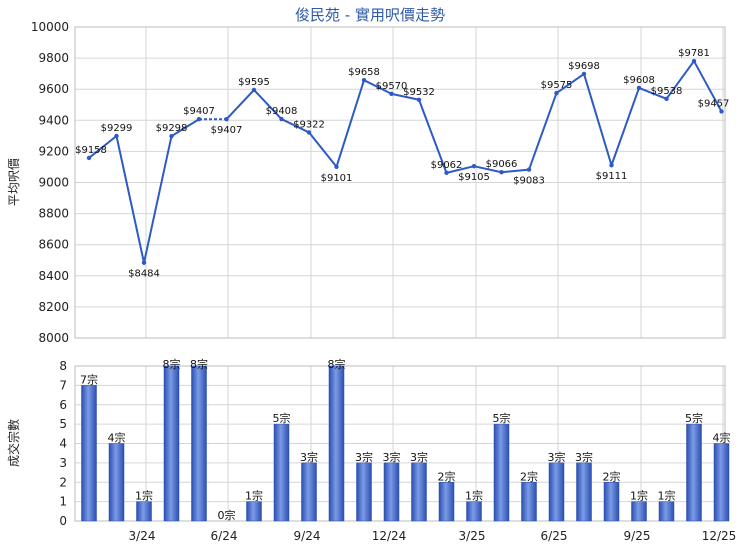 This screenshot has width=740, height=550. Describe the element at coordinates (14, 182) in the screenshot. I see `price-y-axis-label: 平均呎價` at that location.